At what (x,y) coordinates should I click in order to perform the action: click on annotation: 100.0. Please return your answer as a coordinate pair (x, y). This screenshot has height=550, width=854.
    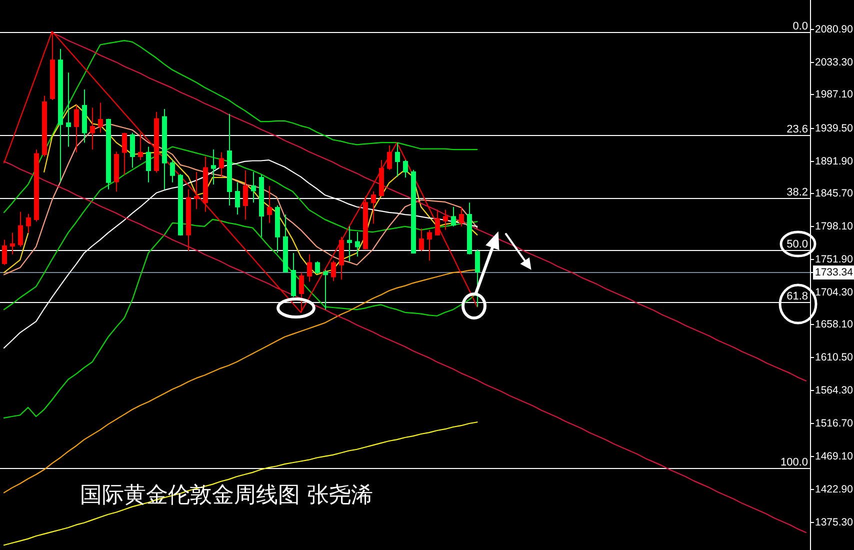
    Looking at the image, I should click on (794, 462).